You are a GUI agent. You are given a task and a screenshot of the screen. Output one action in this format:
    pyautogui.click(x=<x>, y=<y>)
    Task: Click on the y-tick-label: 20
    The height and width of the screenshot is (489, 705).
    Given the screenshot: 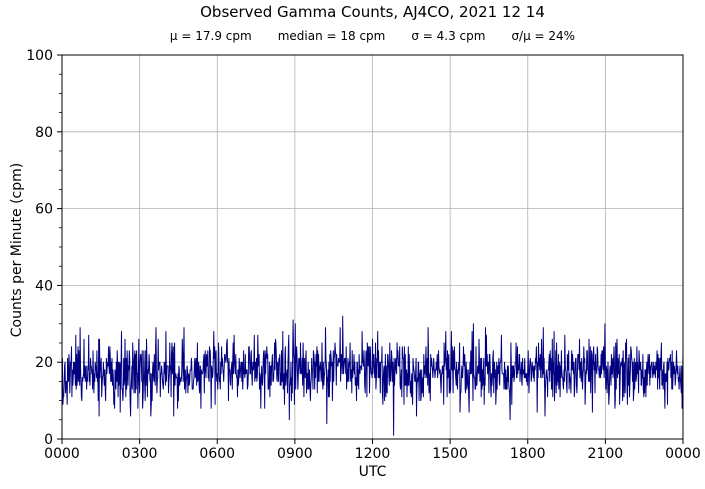 What is the action you would take?
    pyautogui.click(x=44, y=363)
    